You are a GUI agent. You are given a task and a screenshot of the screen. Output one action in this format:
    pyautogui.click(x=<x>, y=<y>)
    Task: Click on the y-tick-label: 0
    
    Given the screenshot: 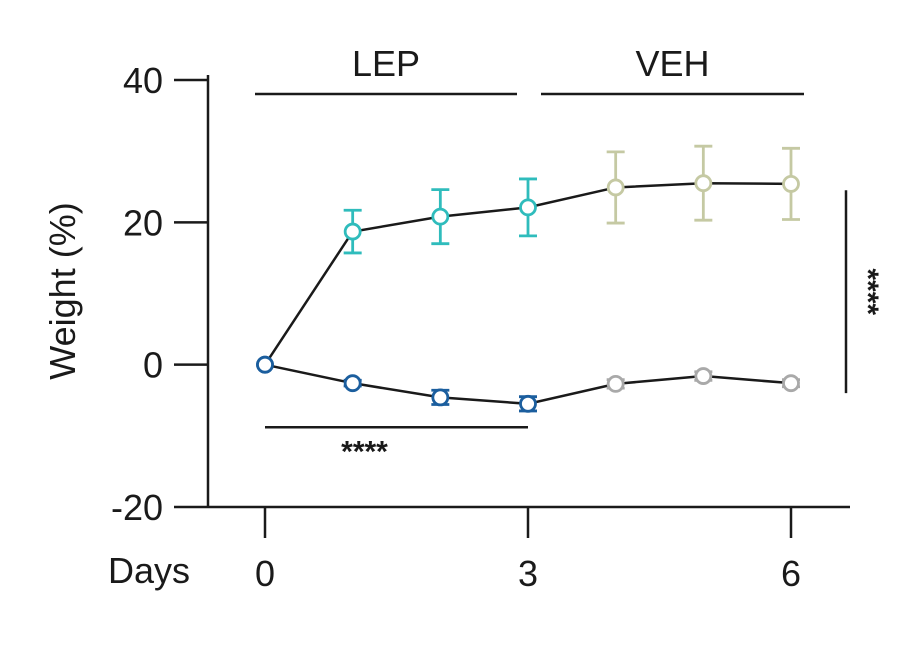 What is the action you would take?
    pyautogui.click(x=153, y=365)
    